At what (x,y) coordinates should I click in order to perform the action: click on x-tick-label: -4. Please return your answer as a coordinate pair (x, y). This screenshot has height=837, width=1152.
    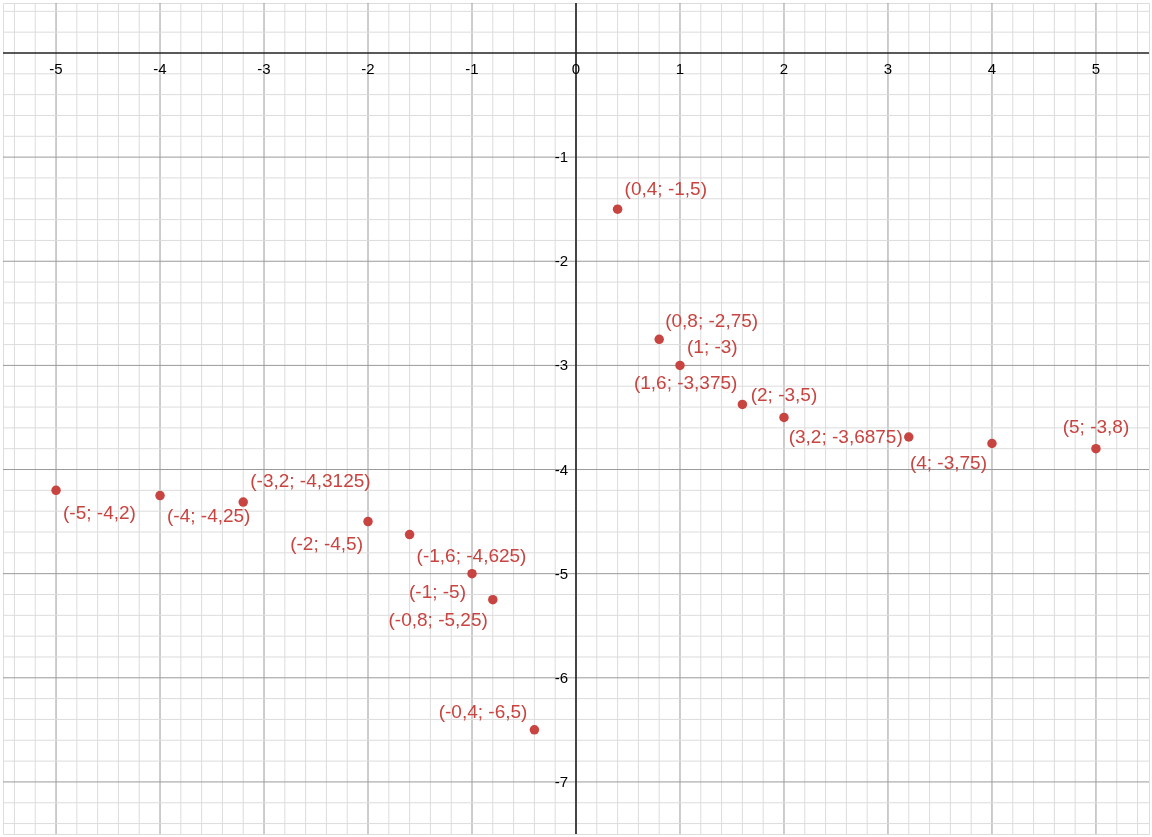
    Looking at the image, I should click on (160, 68).